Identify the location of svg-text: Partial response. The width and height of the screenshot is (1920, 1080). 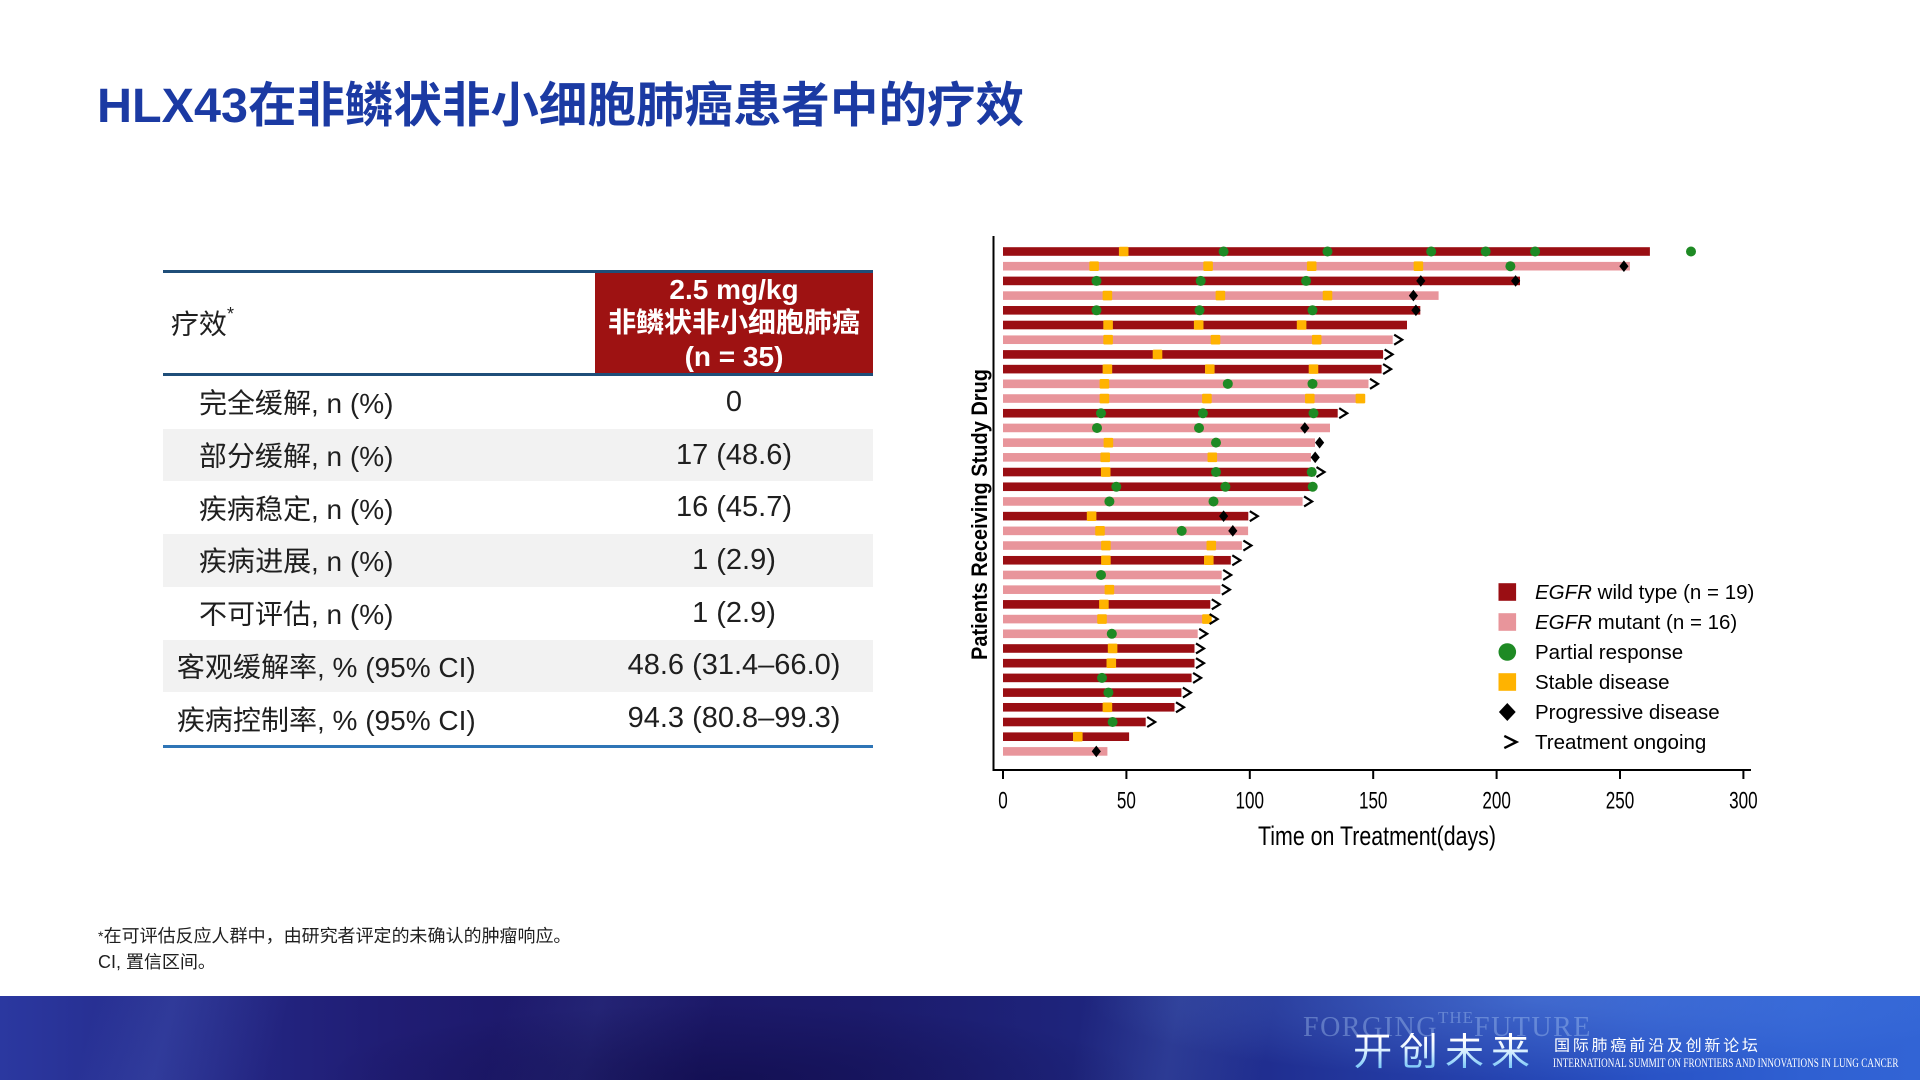
(1609, 652).